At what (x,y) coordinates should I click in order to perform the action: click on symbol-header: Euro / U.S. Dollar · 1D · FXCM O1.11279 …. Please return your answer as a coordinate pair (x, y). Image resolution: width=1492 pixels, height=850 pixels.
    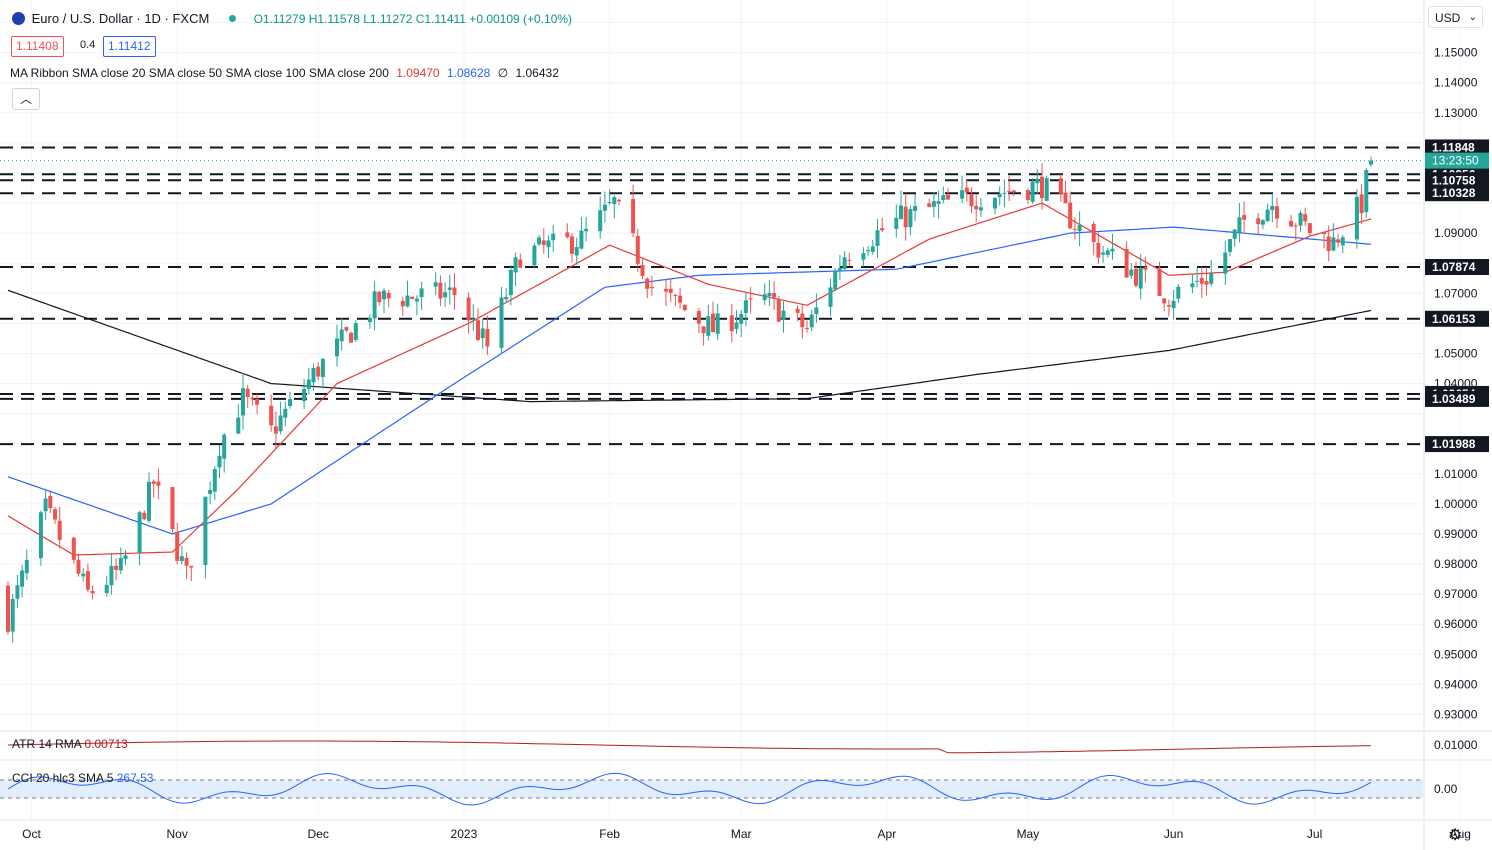
    Looking at the image, I should click on (292, 18).